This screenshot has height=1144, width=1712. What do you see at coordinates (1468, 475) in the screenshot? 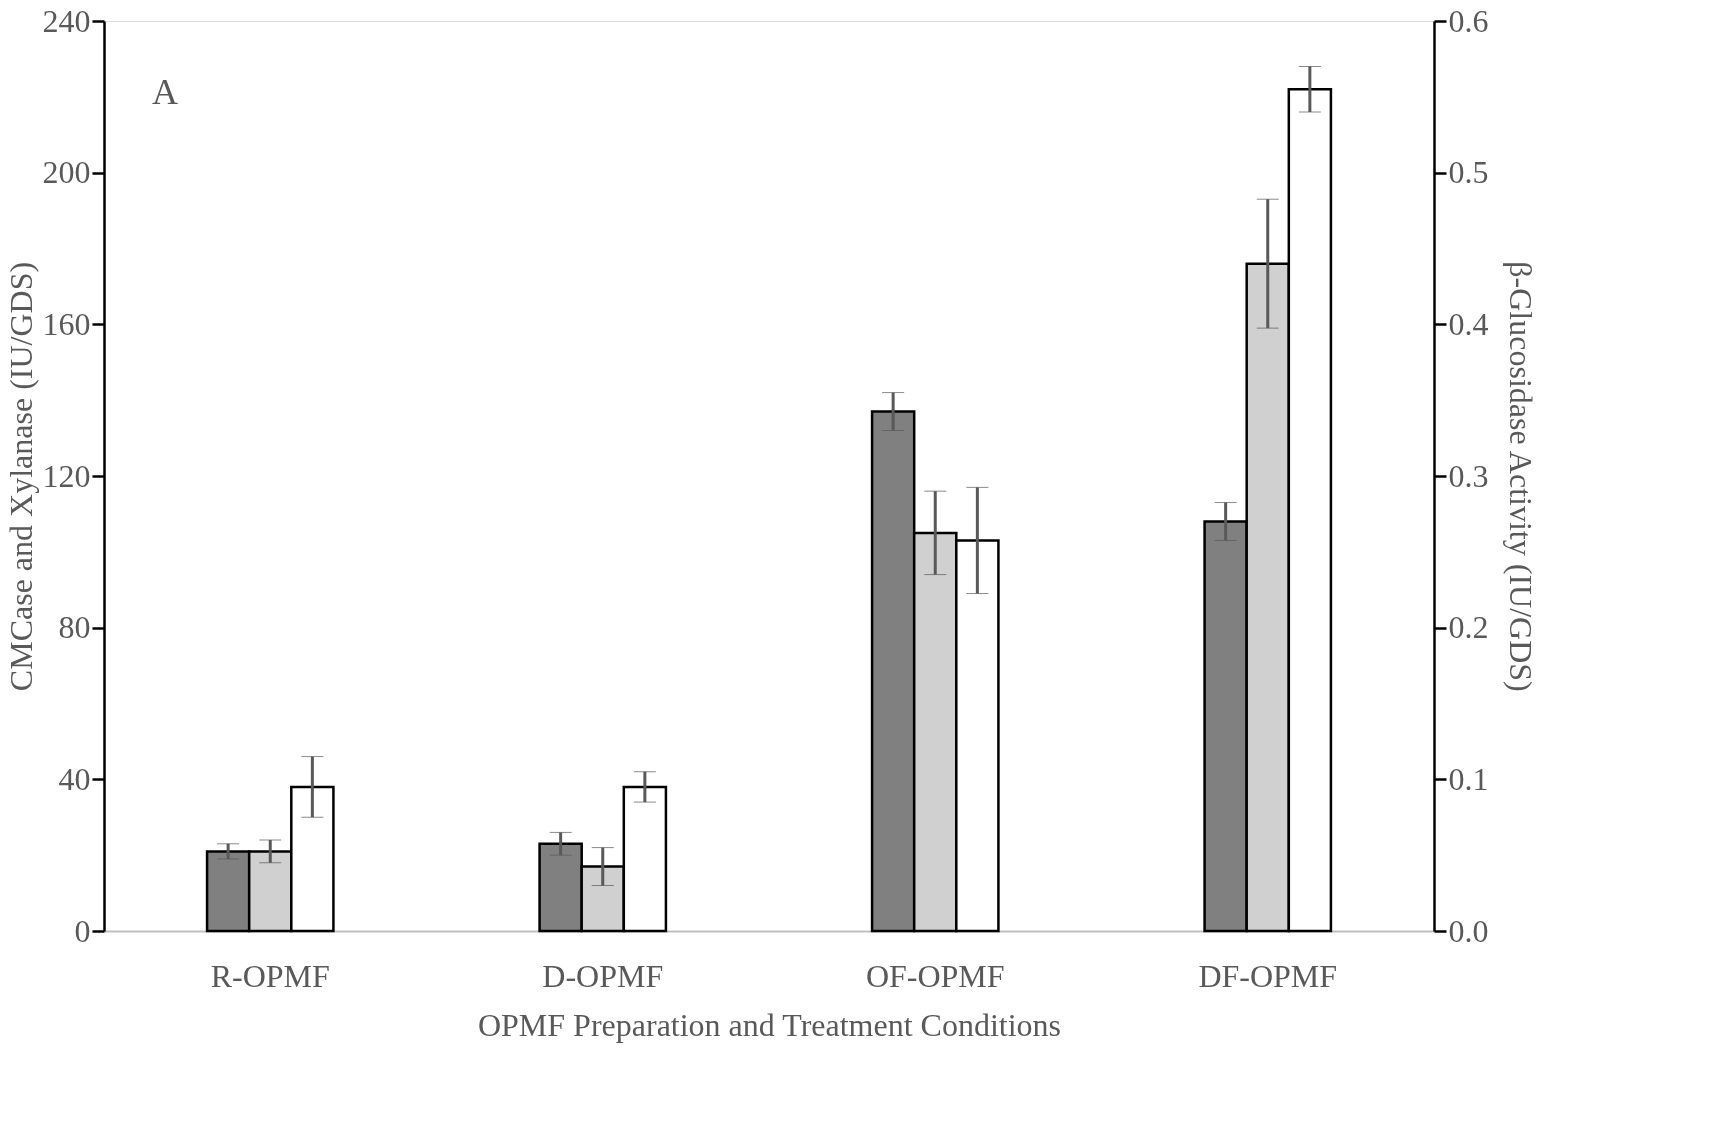
I see `y2-tick-label: 0.3` at bounding box center [1468, 475].